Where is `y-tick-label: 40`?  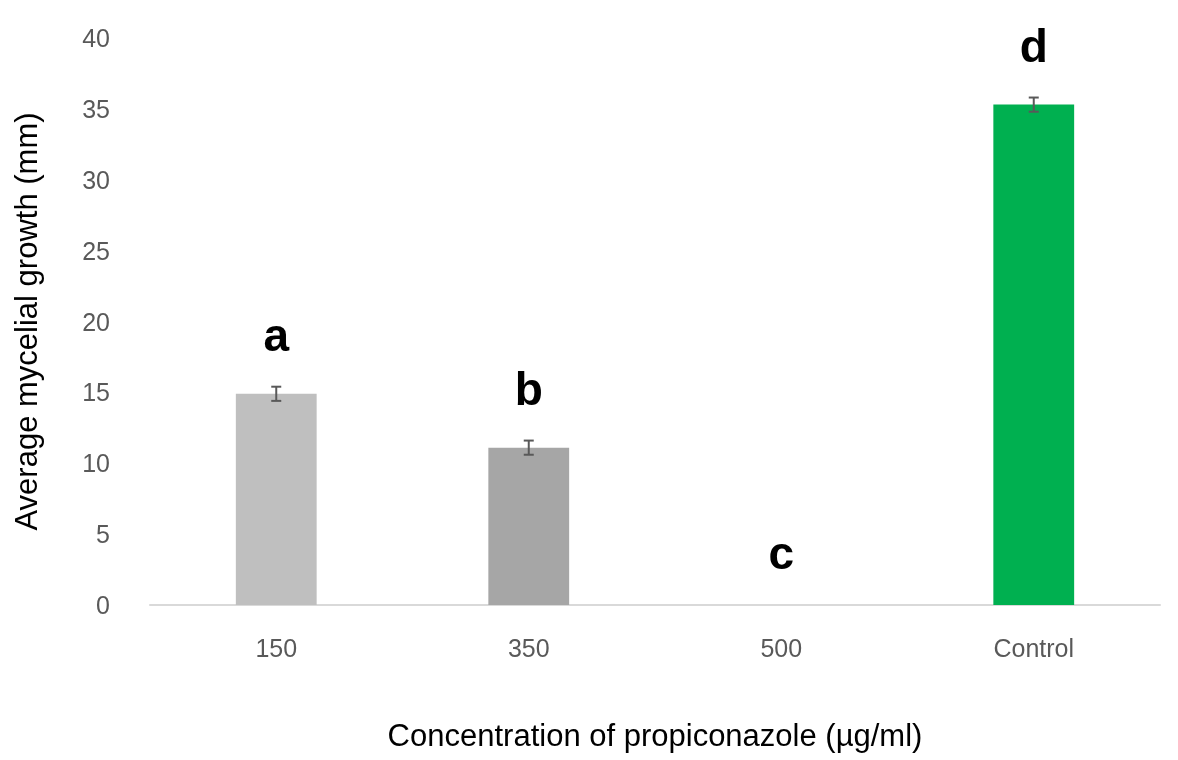 y-tick-label: 40 is located at coordinates (96, 38).